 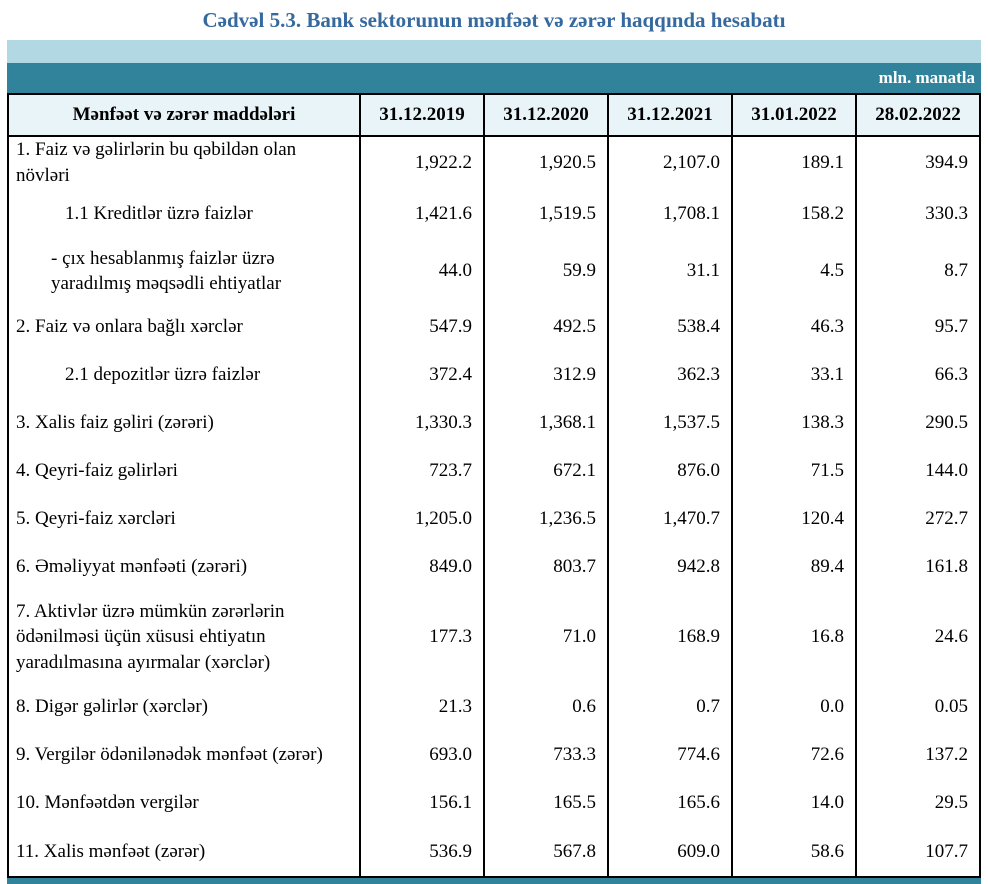 What do you see at coordinates (546, 803) in the screenshot?
I see `row-value: 165.5` at bounding box center [546, 803].